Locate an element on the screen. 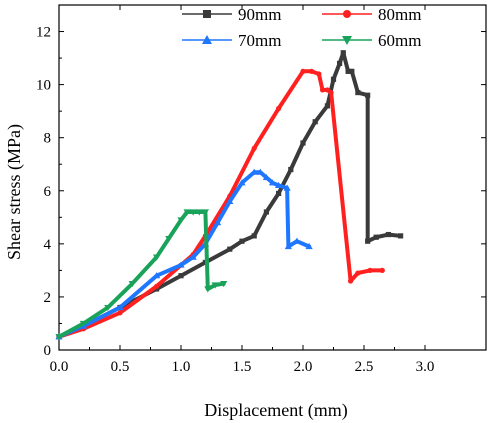 Image resolution: width=498 pixels, height=423 pixels. x-tick-label: 2.5 is located at coordinates (364, 367).